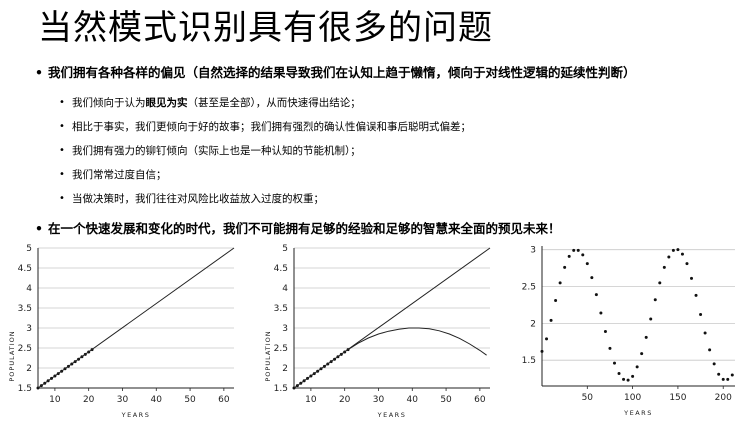 This screenshot has width=740, height=421. I want to click on sub-bullet-risk-weighting: • 当做决策时，我们往往对风险比收益放入过度的权重；, so click(191, 199).